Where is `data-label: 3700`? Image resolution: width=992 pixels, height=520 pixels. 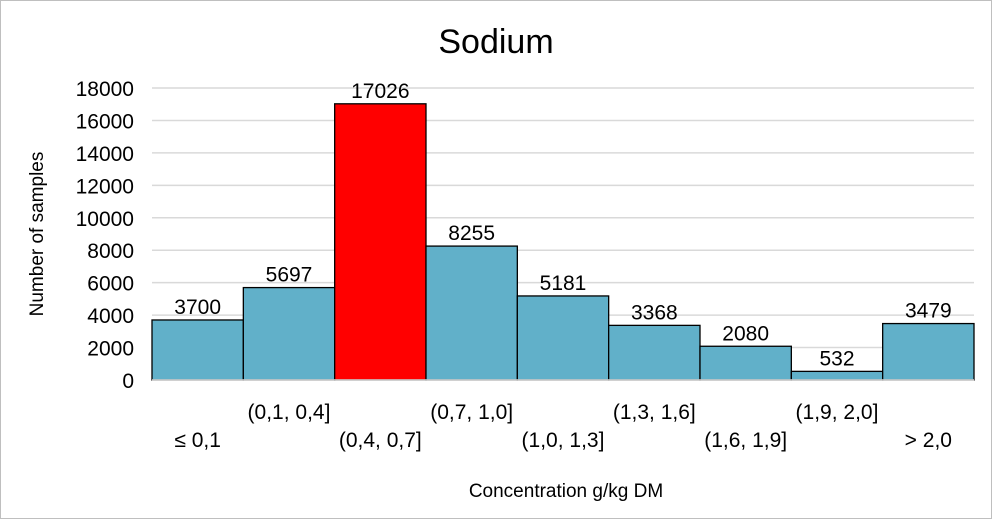 data-label: 3700 is located at coordinates (197, 307).